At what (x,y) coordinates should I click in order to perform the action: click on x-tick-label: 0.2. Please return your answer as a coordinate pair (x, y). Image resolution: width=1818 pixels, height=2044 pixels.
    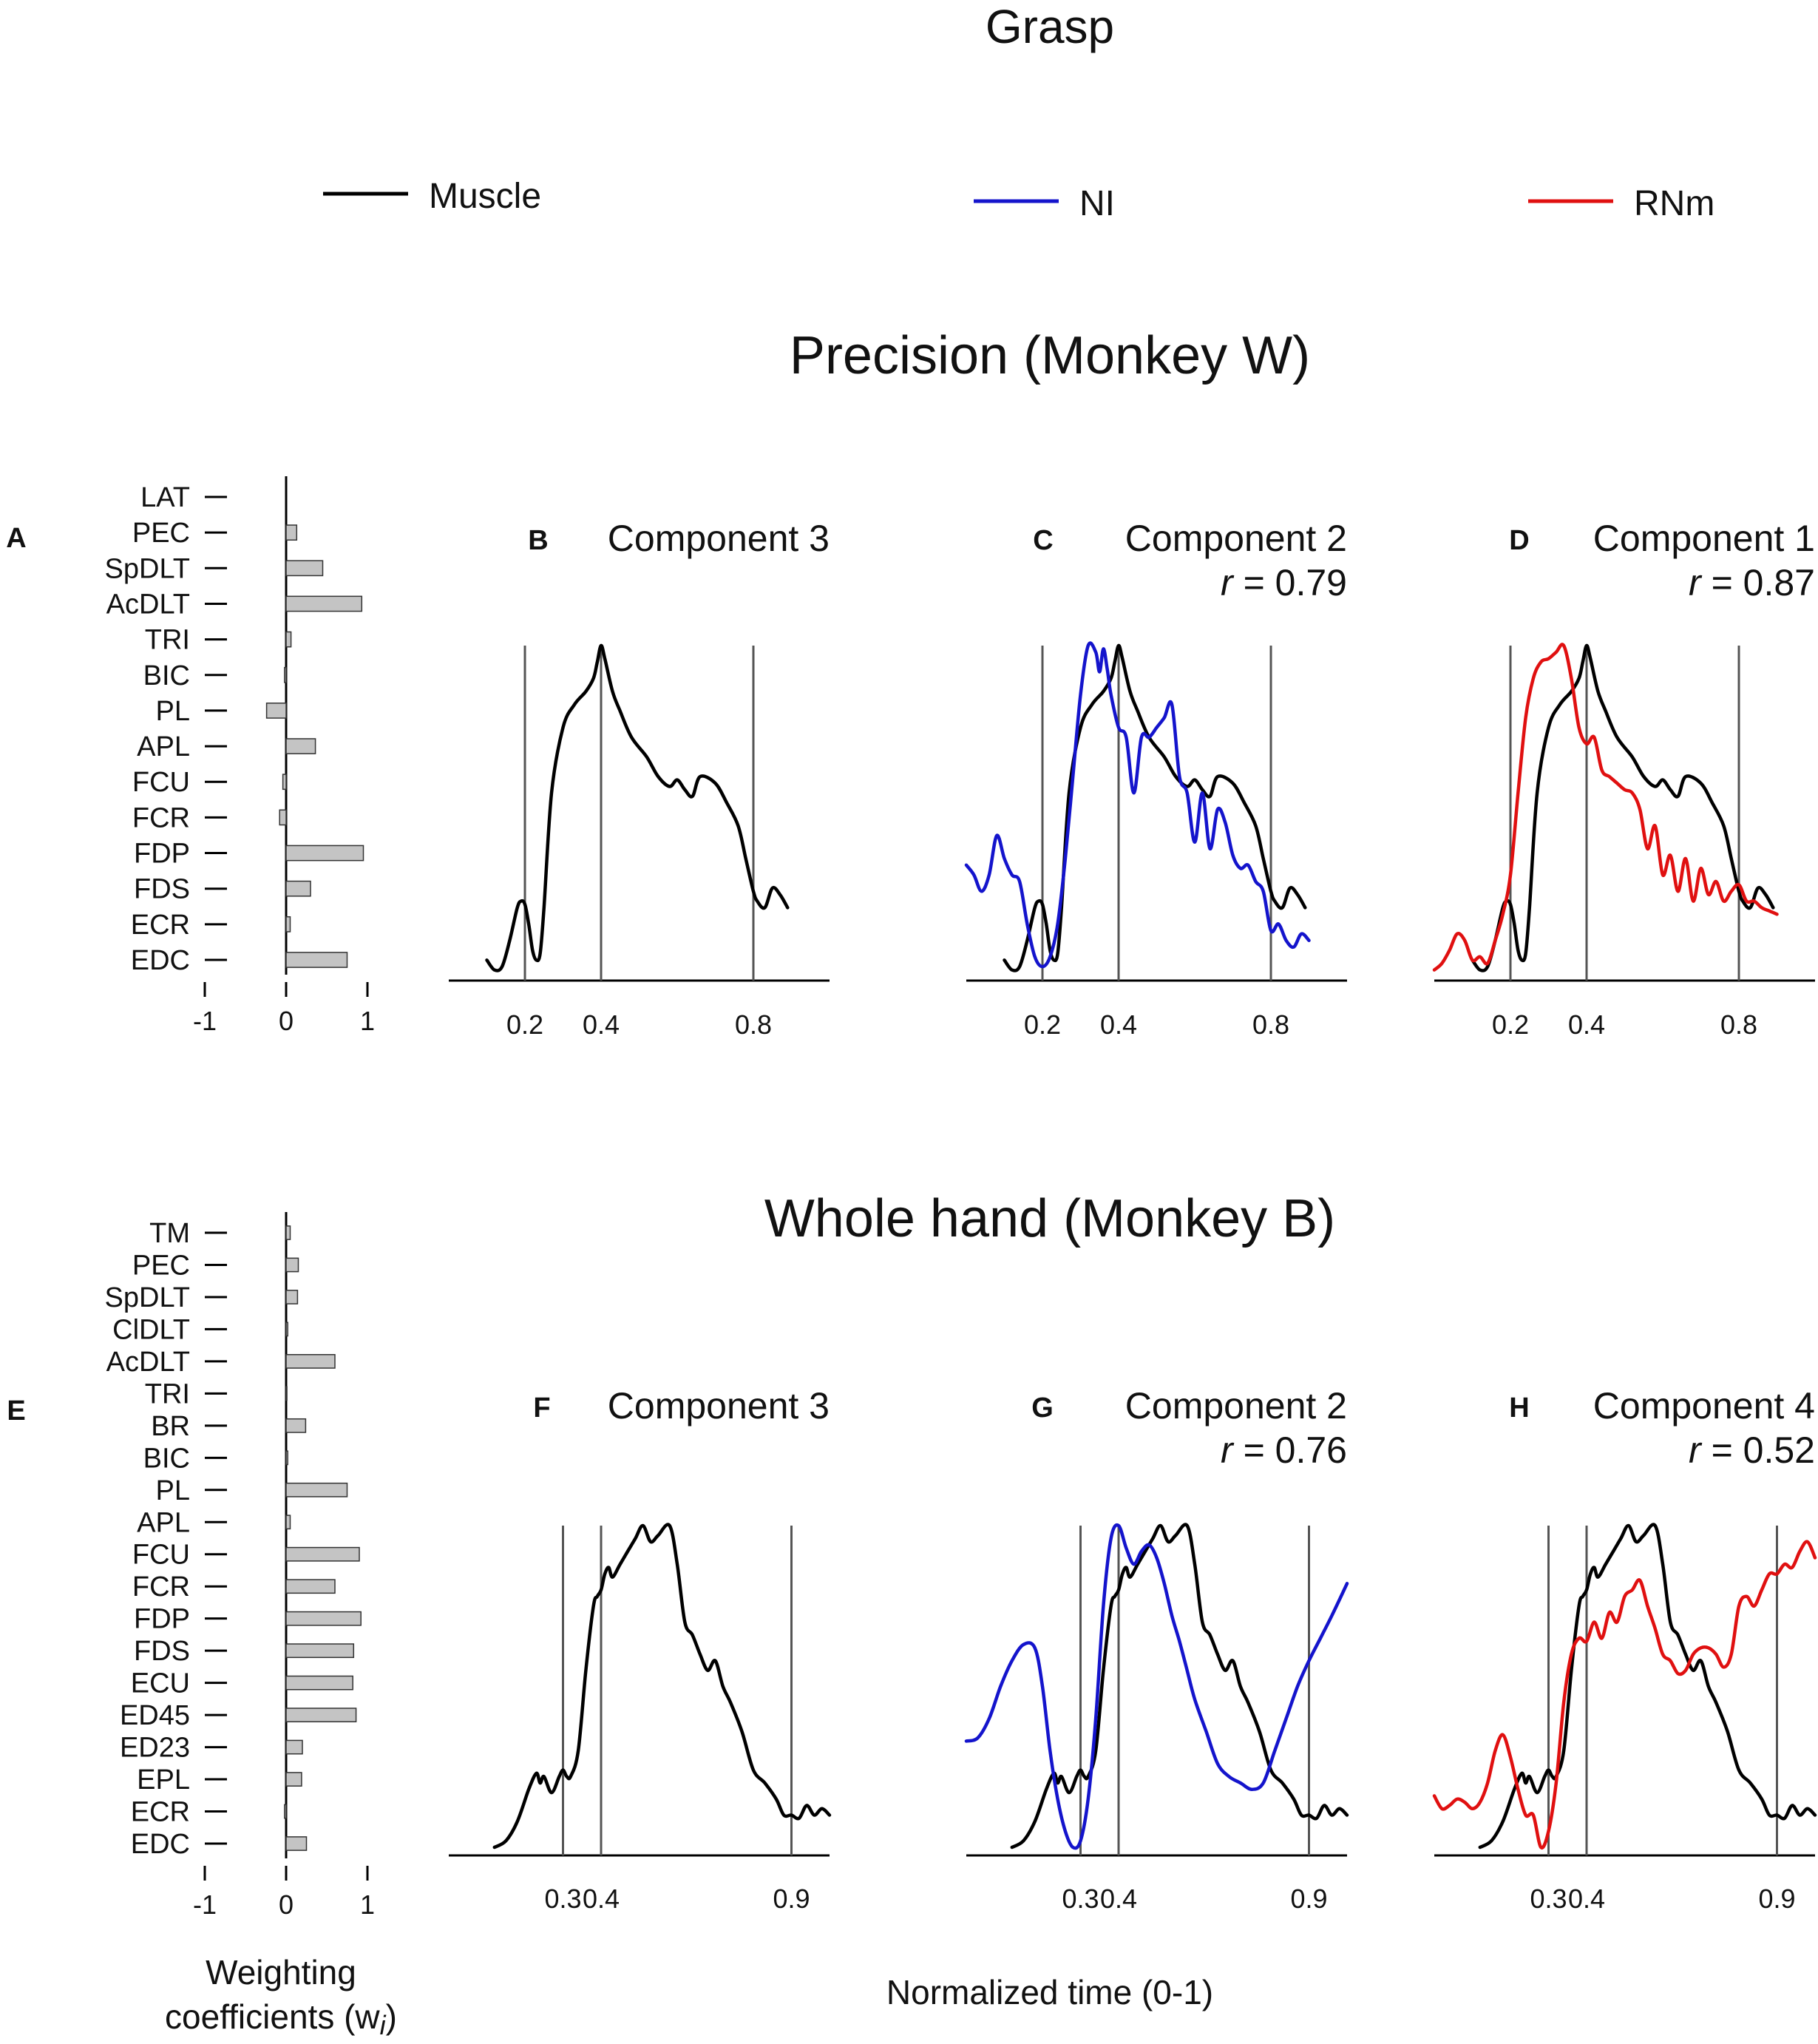
    Looking at the image, I should click on (1043, 1024).